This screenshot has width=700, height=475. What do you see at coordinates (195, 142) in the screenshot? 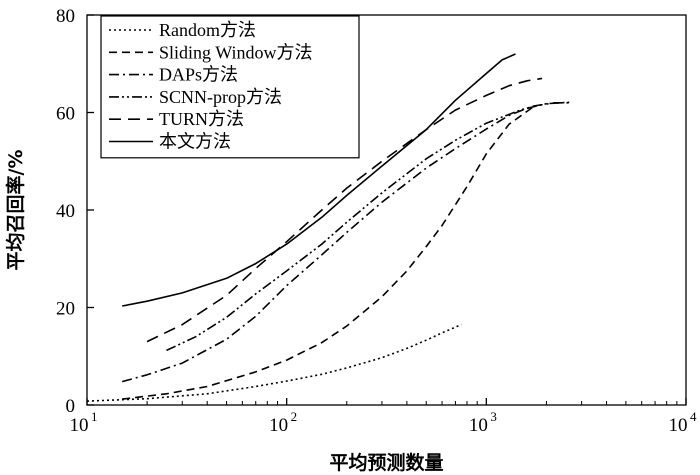
I see `legend-label: 本文方法` at bounding box center [195, 142].